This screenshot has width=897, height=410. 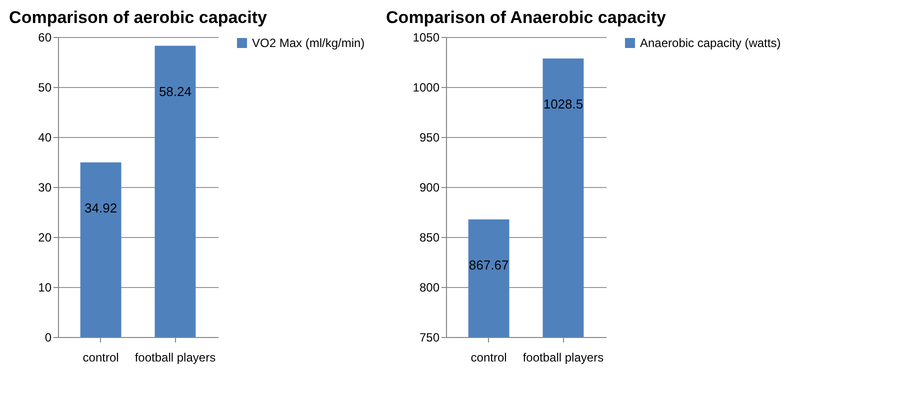 I want to click on data-label: 34.92, so click(x=101, y=208).